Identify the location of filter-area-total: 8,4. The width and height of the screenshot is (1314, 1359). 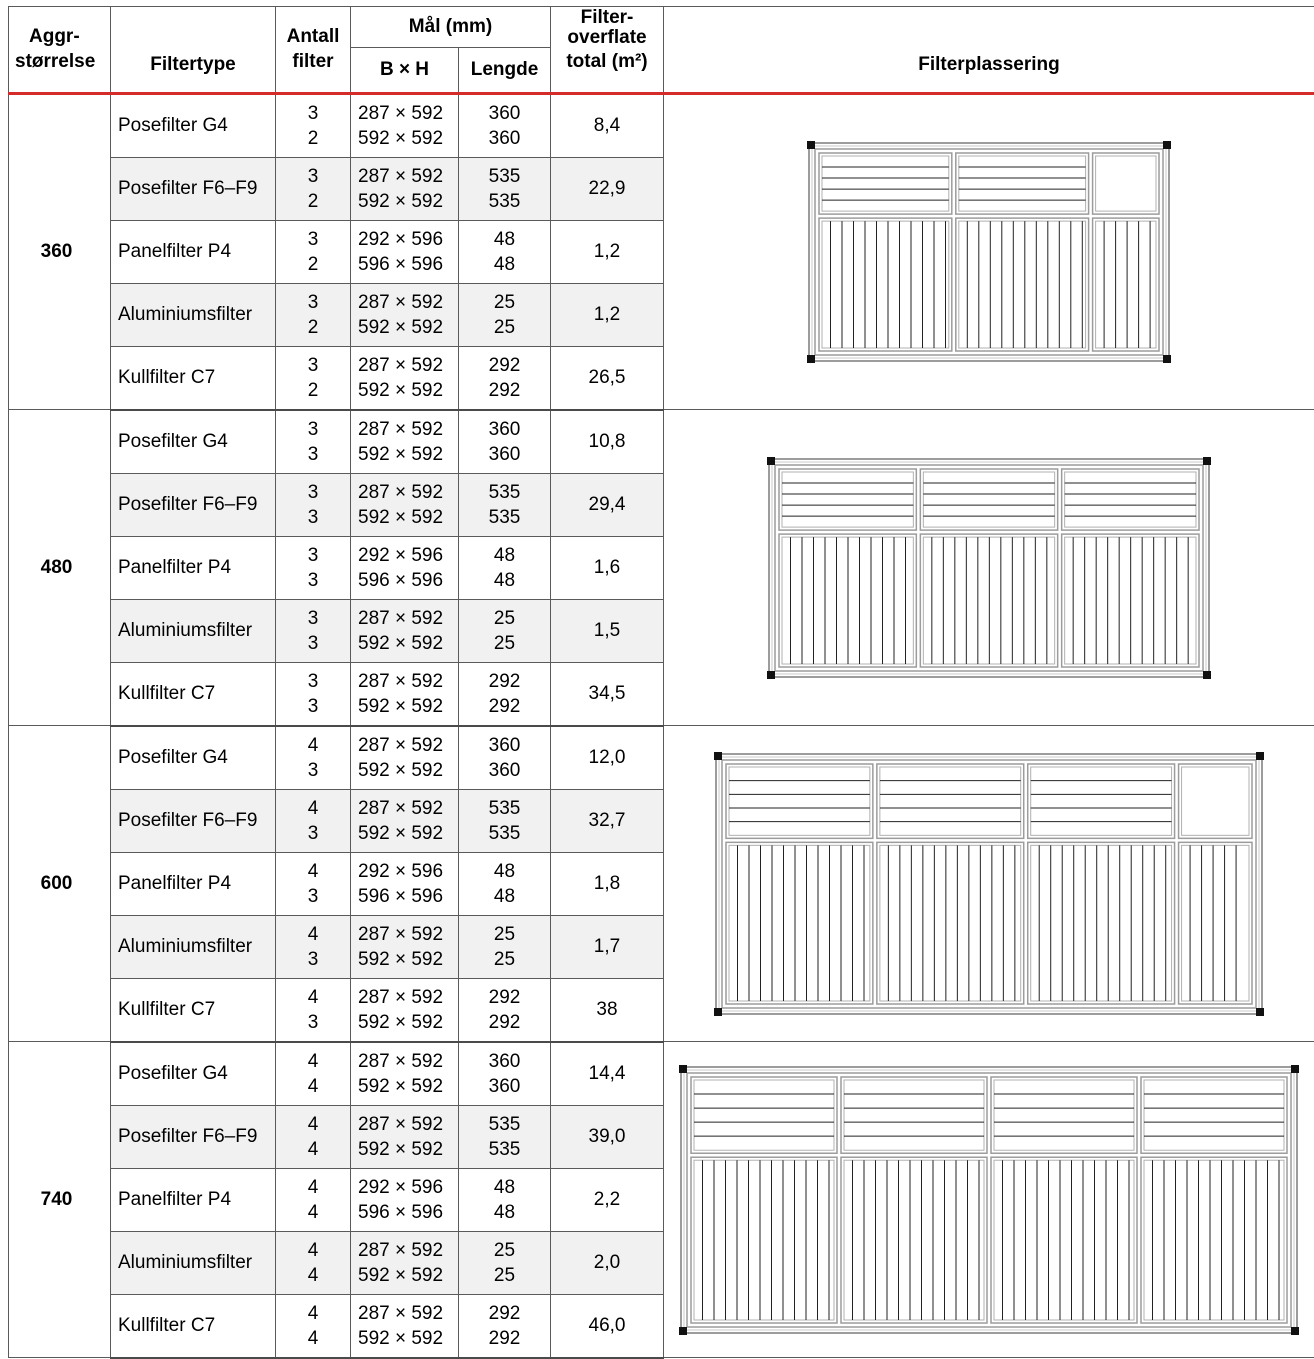
(607, 125).